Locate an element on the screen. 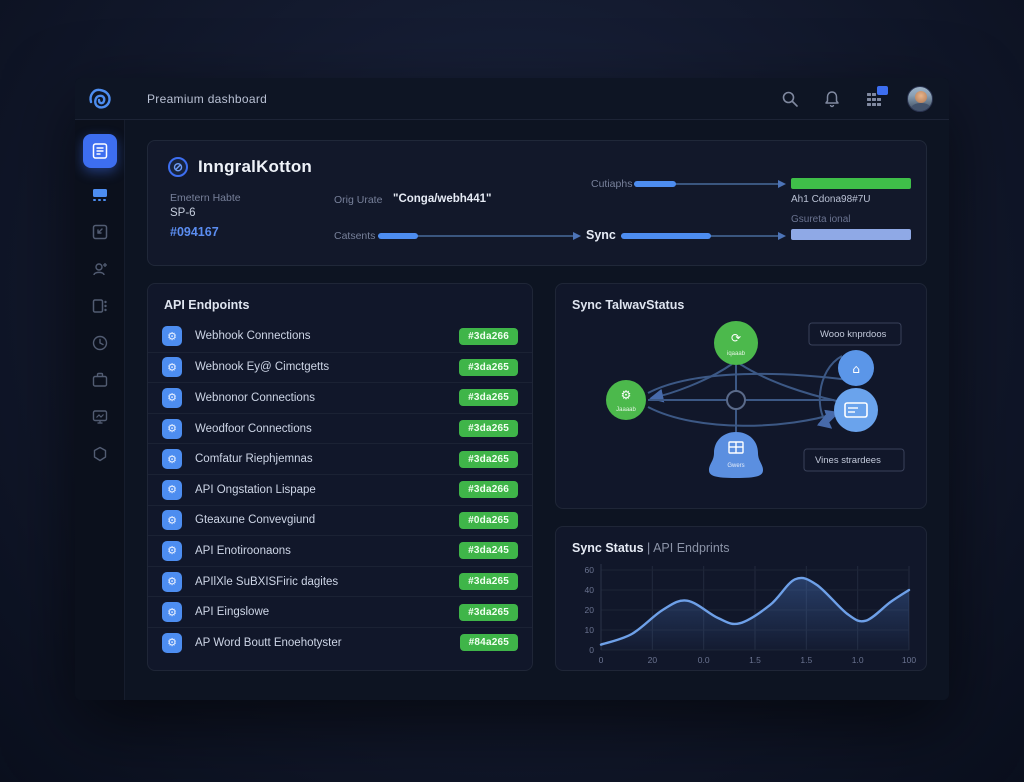 This screenshot has width=1024, height=782. endpoint-row: ⚙ API Ongstation Lispape #3da266 is located at coordinates (340, 489).